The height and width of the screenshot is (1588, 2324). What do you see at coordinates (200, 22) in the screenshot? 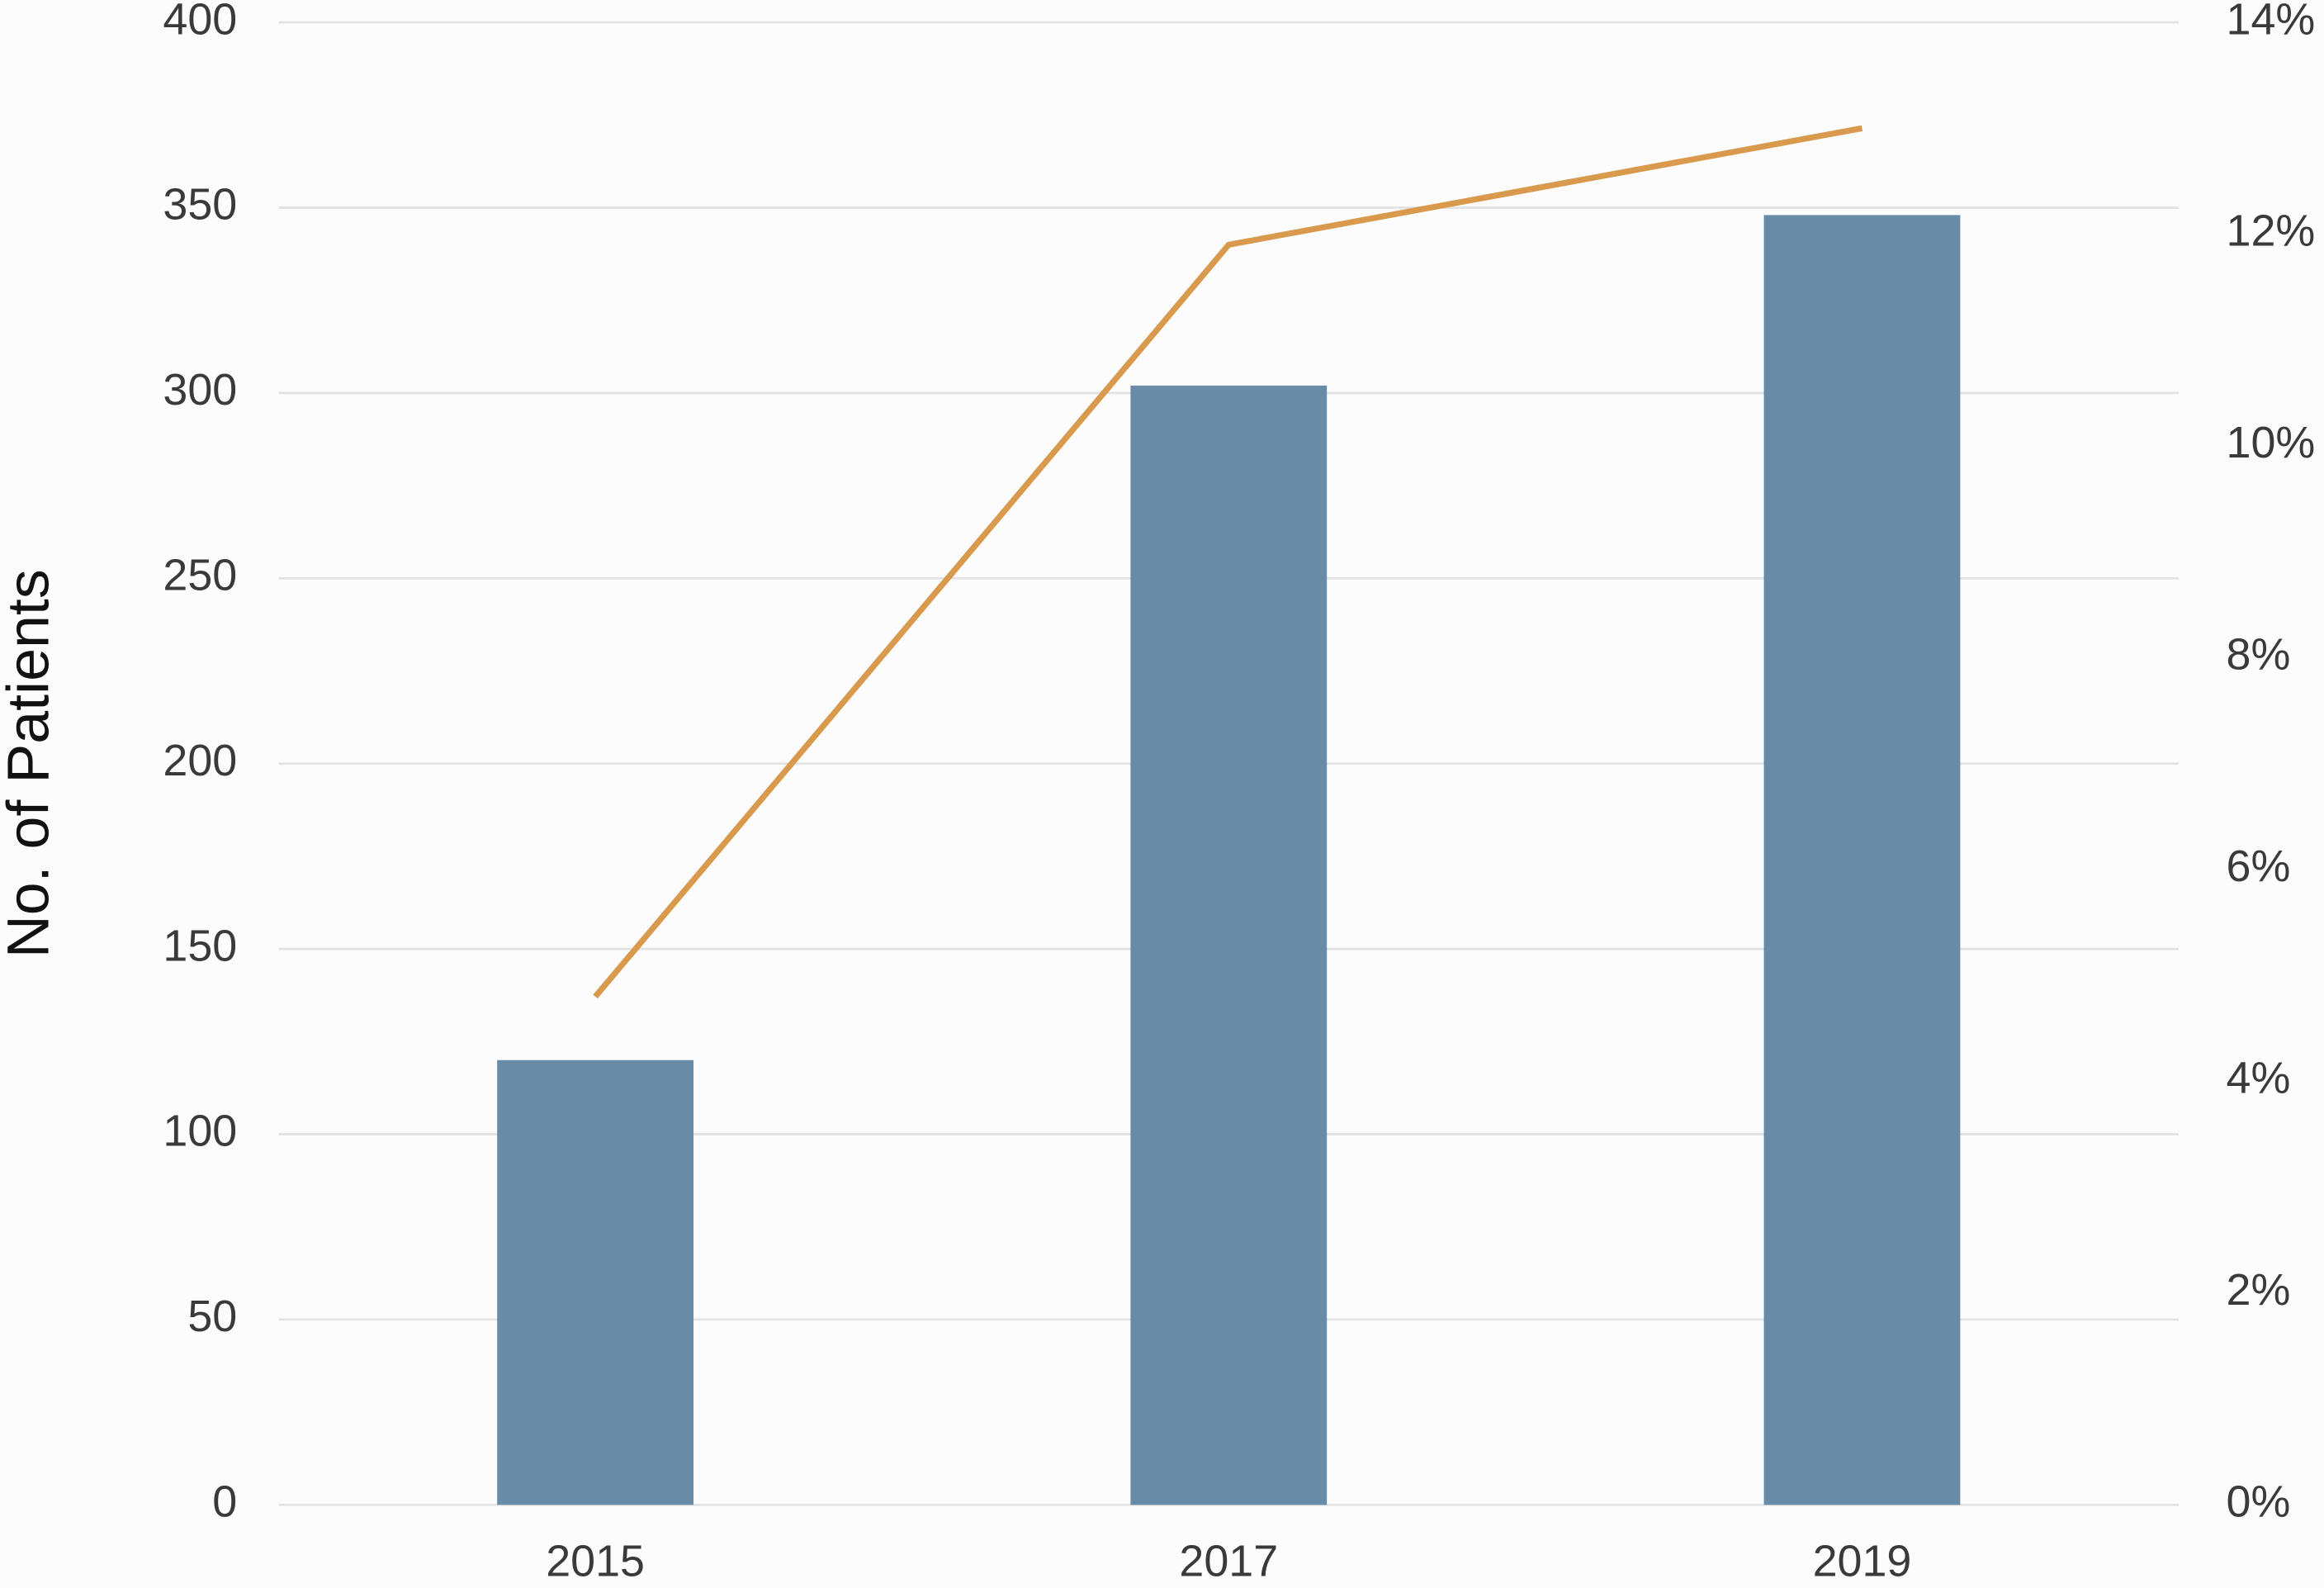
I see `y-tick-label: 400` at bounding box center [200, 22].